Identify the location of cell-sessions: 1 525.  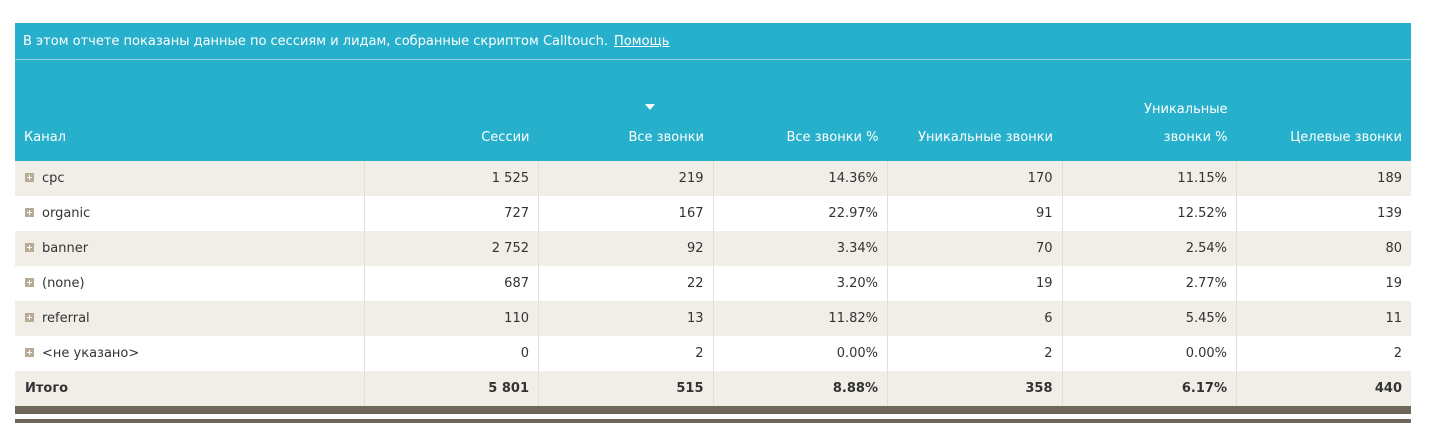
(451, 178).